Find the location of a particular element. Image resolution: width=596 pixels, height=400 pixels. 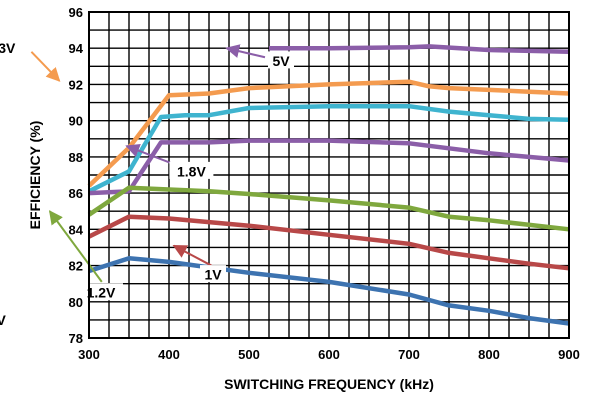

series-label-1V: 1V is located at coordinates (213, 275).